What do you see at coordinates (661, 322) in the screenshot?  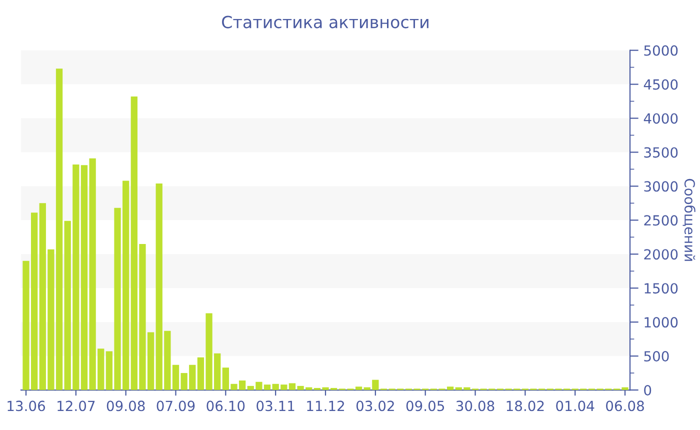 I see `y-tick-label: 1000` at bounding box center [661, 322].